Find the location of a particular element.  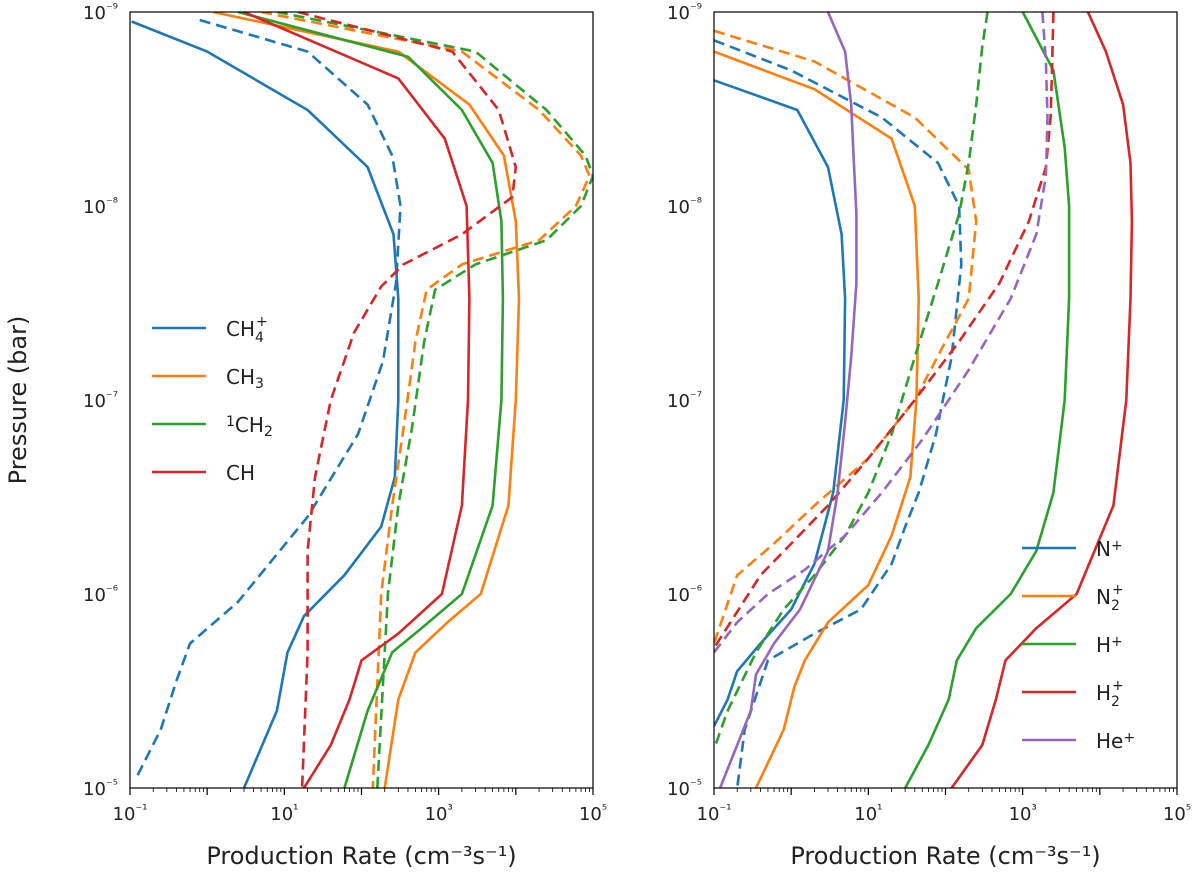

legend-entry: N+ is located at coordinates (1109, 549).